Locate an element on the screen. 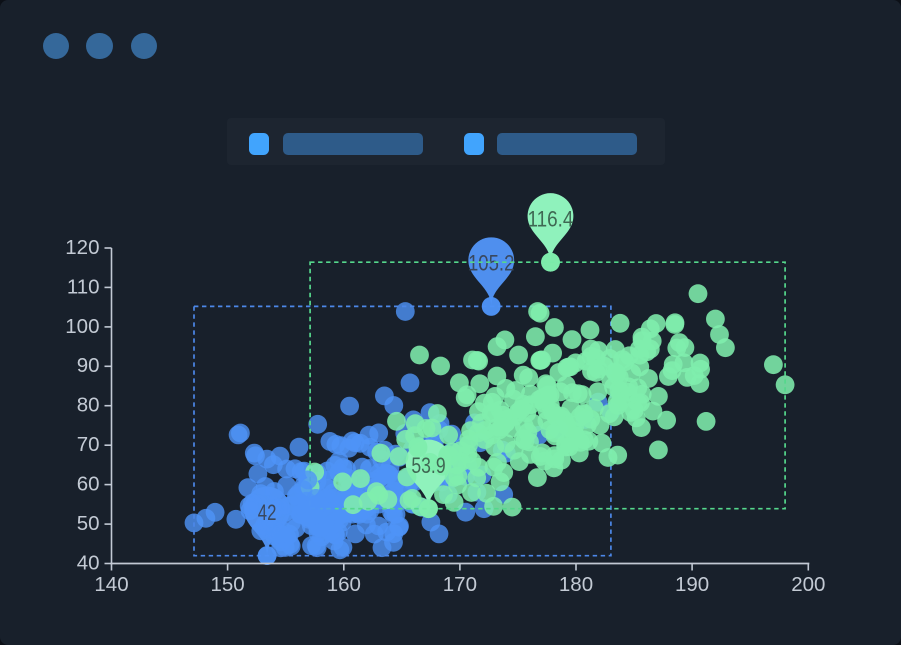 This screenshot has height=645, width=901. svg-text: 170 is located at coordinates (460, 584).